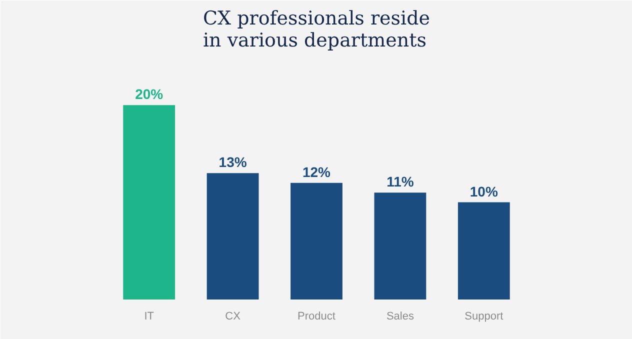  What do you see at coordinates (149, 316) in the screenshot?
I see `x-tick-label: IT` at bounding box center [149, 316].